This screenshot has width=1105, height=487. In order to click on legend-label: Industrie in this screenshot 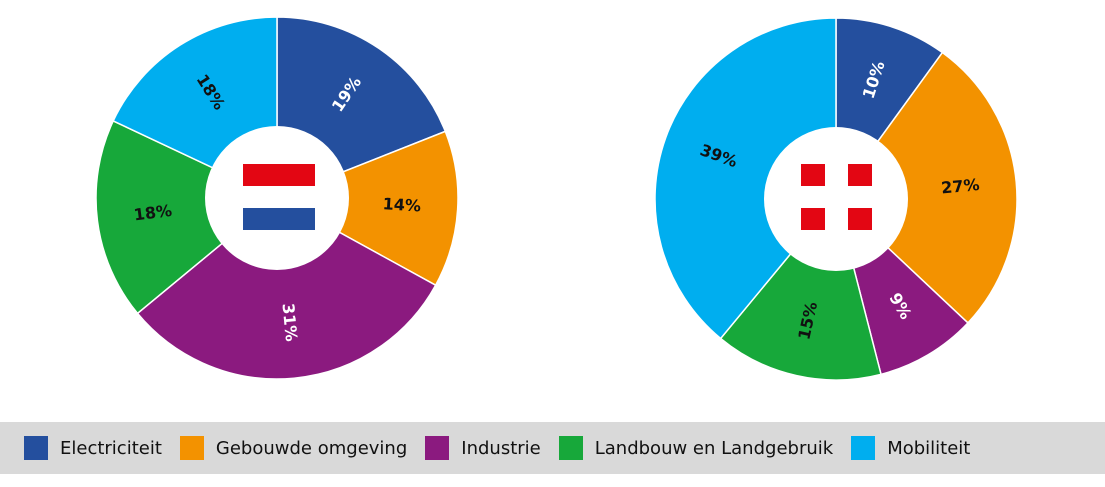, I will do `click(501, 448)`.